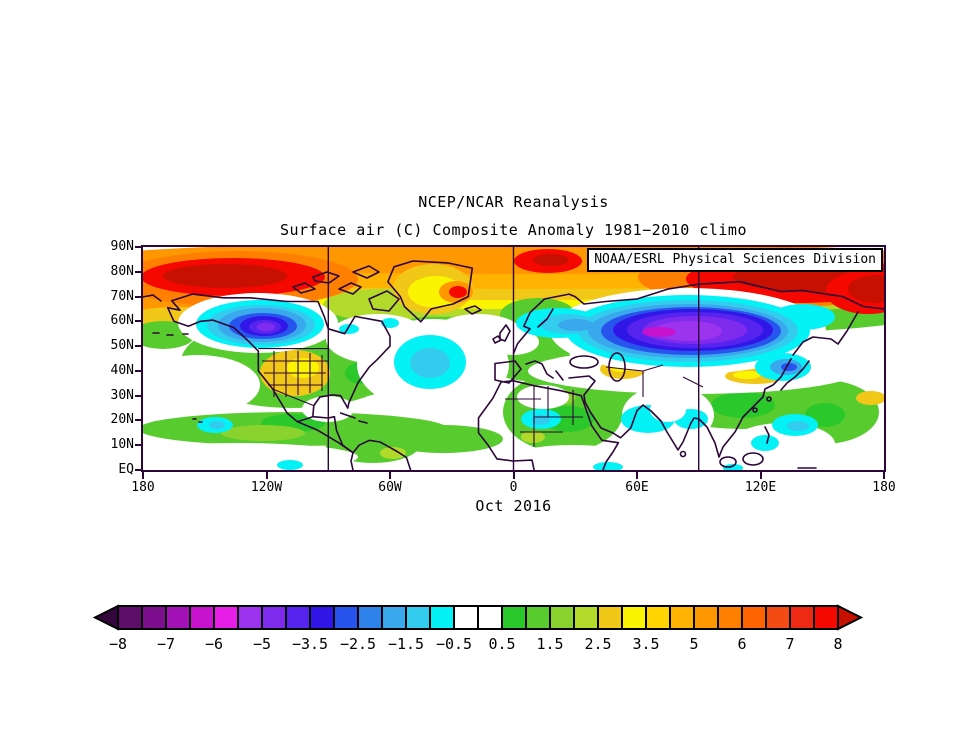 Image resolution: width=960 pixels, height=742 pixels. What do you see at coordinates (122, 370) in the screenshot?
I see `lat-label: 40N` at bounding box center [122, 370].